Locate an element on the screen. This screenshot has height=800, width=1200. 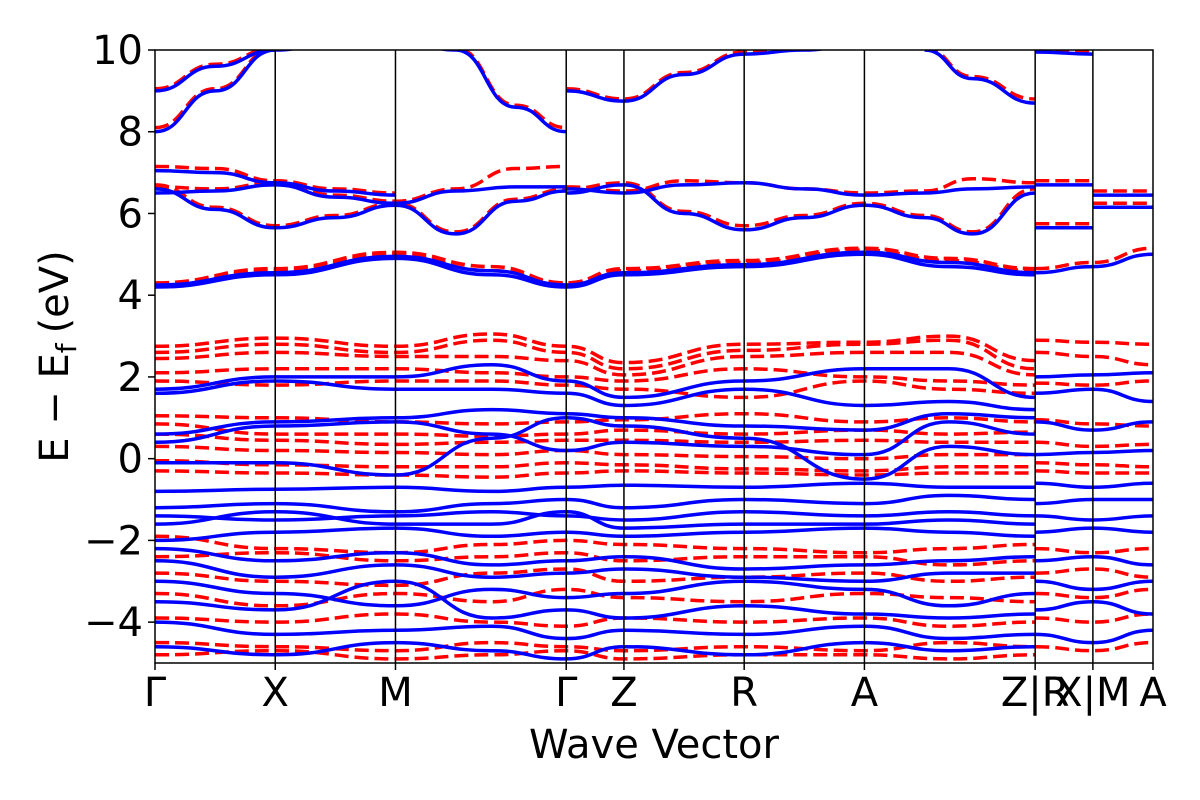
x-tick-label-2: M is located at coordinates (395, 693).